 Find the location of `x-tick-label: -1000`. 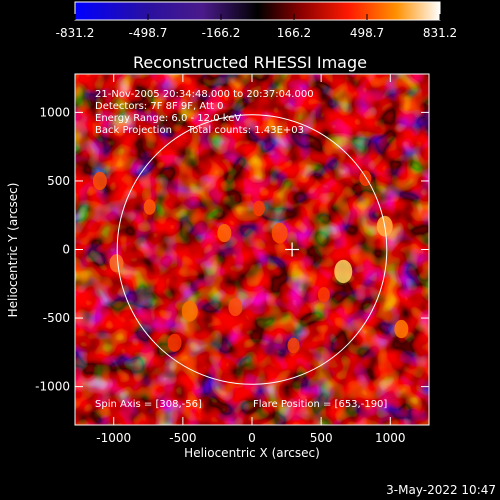

x-tick-label: -1000 is located at coordinates (113, 438).